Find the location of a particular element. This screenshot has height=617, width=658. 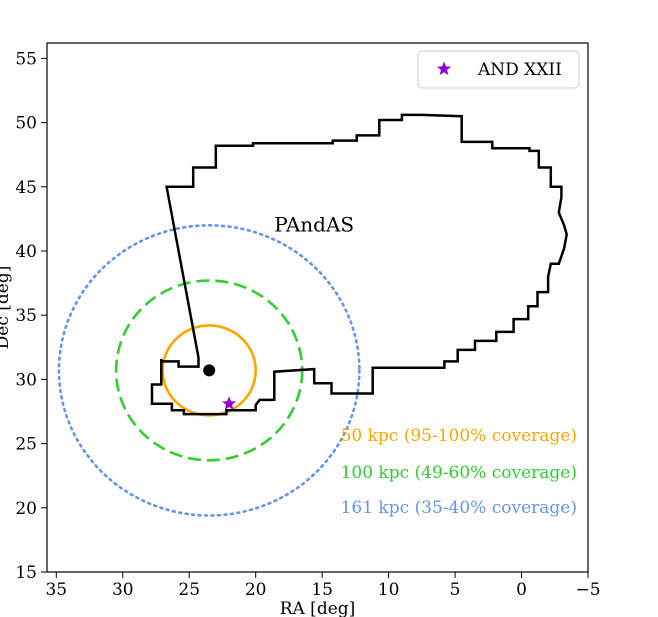

m31-center-marker is located at coordinates (209, 370).